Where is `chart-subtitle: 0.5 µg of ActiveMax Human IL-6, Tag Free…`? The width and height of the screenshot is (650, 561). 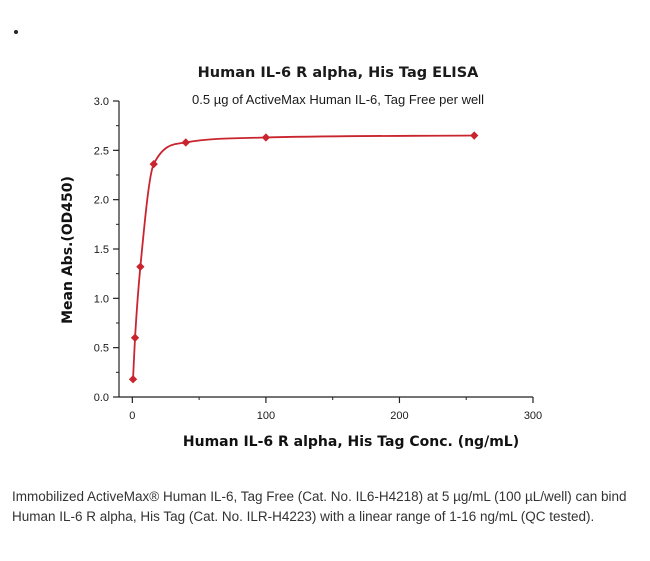 chart-subtitle: 0.5 µg of ActiveMax Human IL-6, Tag Free… is located at coordinates (338, 99).